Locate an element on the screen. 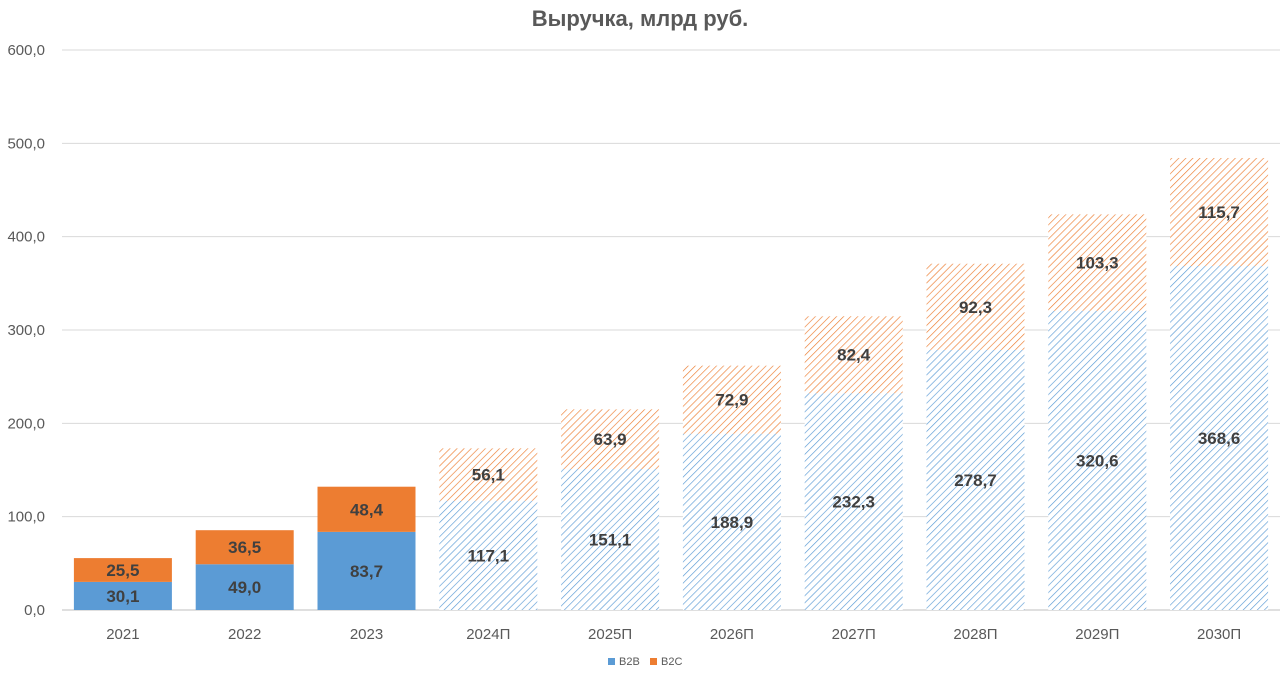  x-tick-label: 2027П is located at coordinates (854, 634).